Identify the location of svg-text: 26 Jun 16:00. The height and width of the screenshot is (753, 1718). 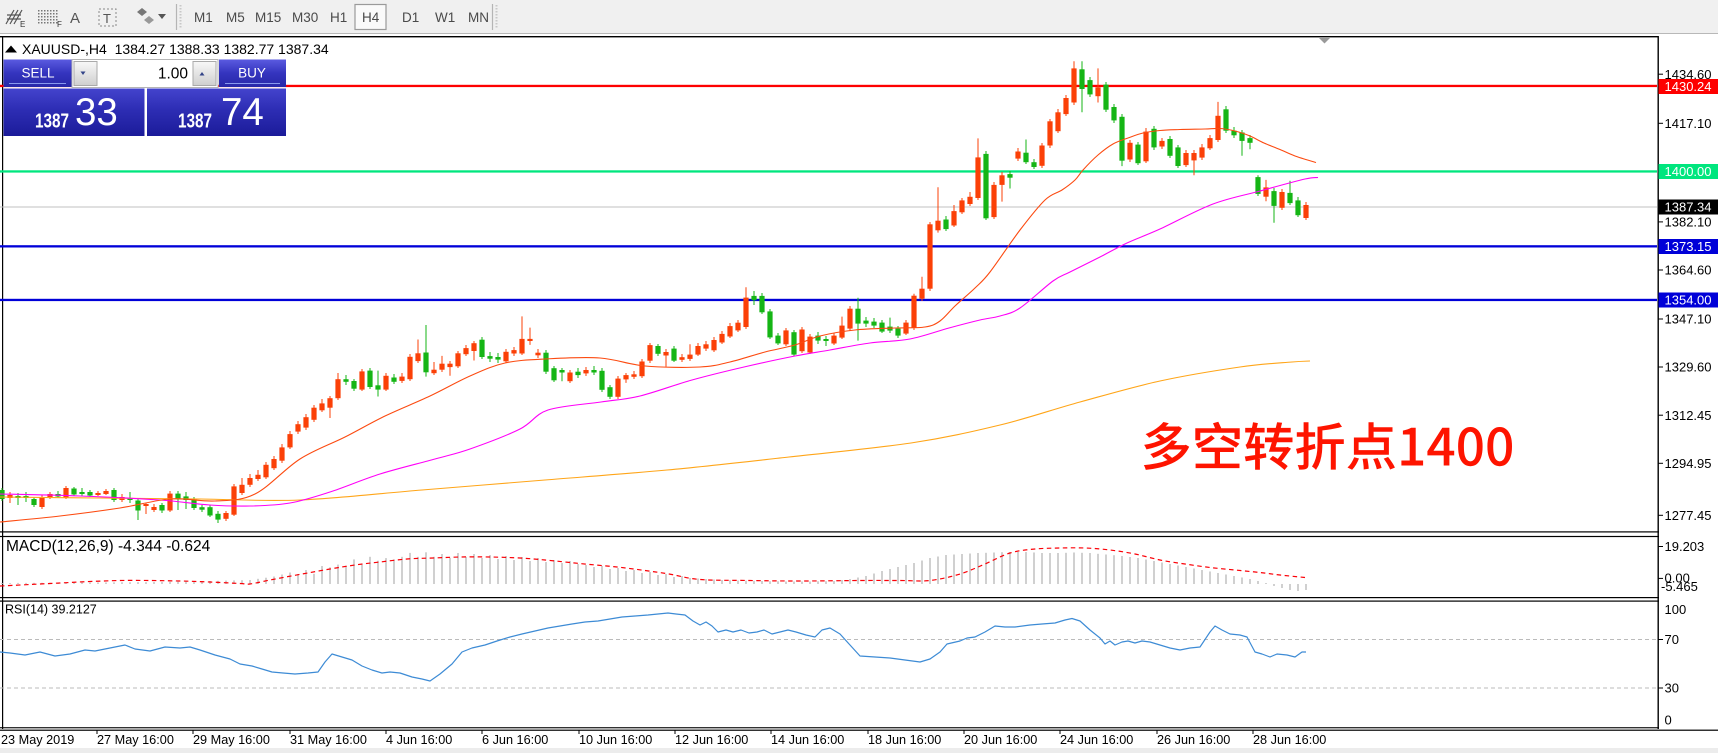
(1193, 740).